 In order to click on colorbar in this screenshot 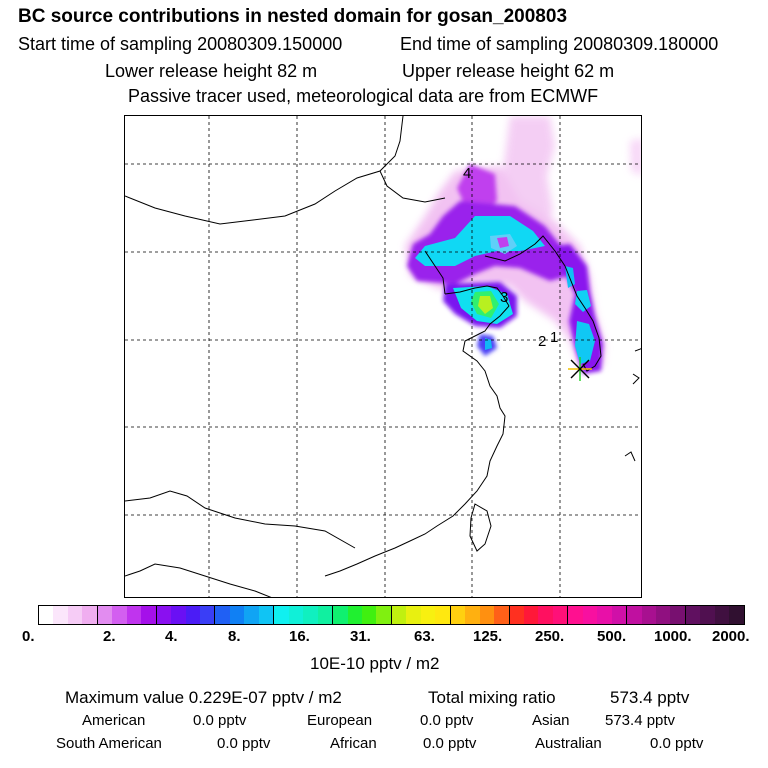, I will do `click(391, 615)`.